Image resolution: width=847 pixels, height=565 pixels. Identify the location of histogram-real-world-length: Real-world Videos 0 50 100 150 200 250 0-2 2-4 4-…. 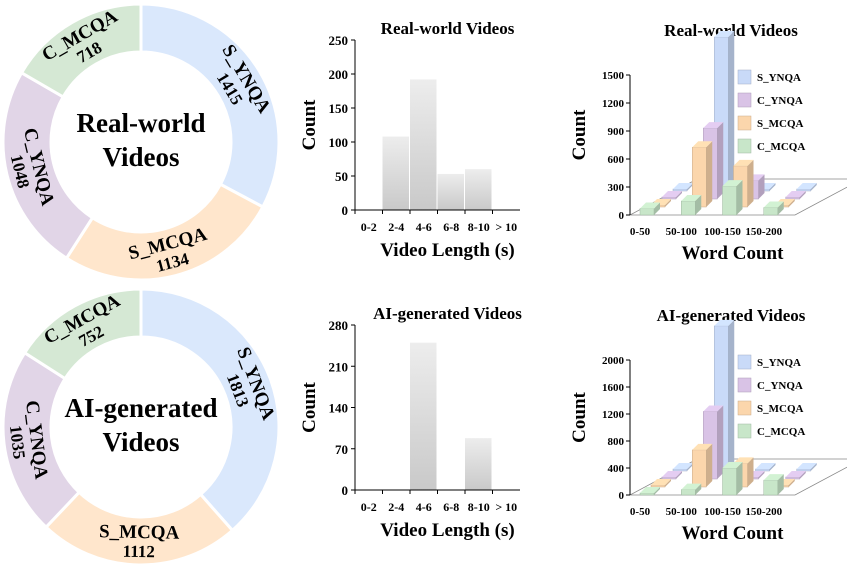
(409, 140).